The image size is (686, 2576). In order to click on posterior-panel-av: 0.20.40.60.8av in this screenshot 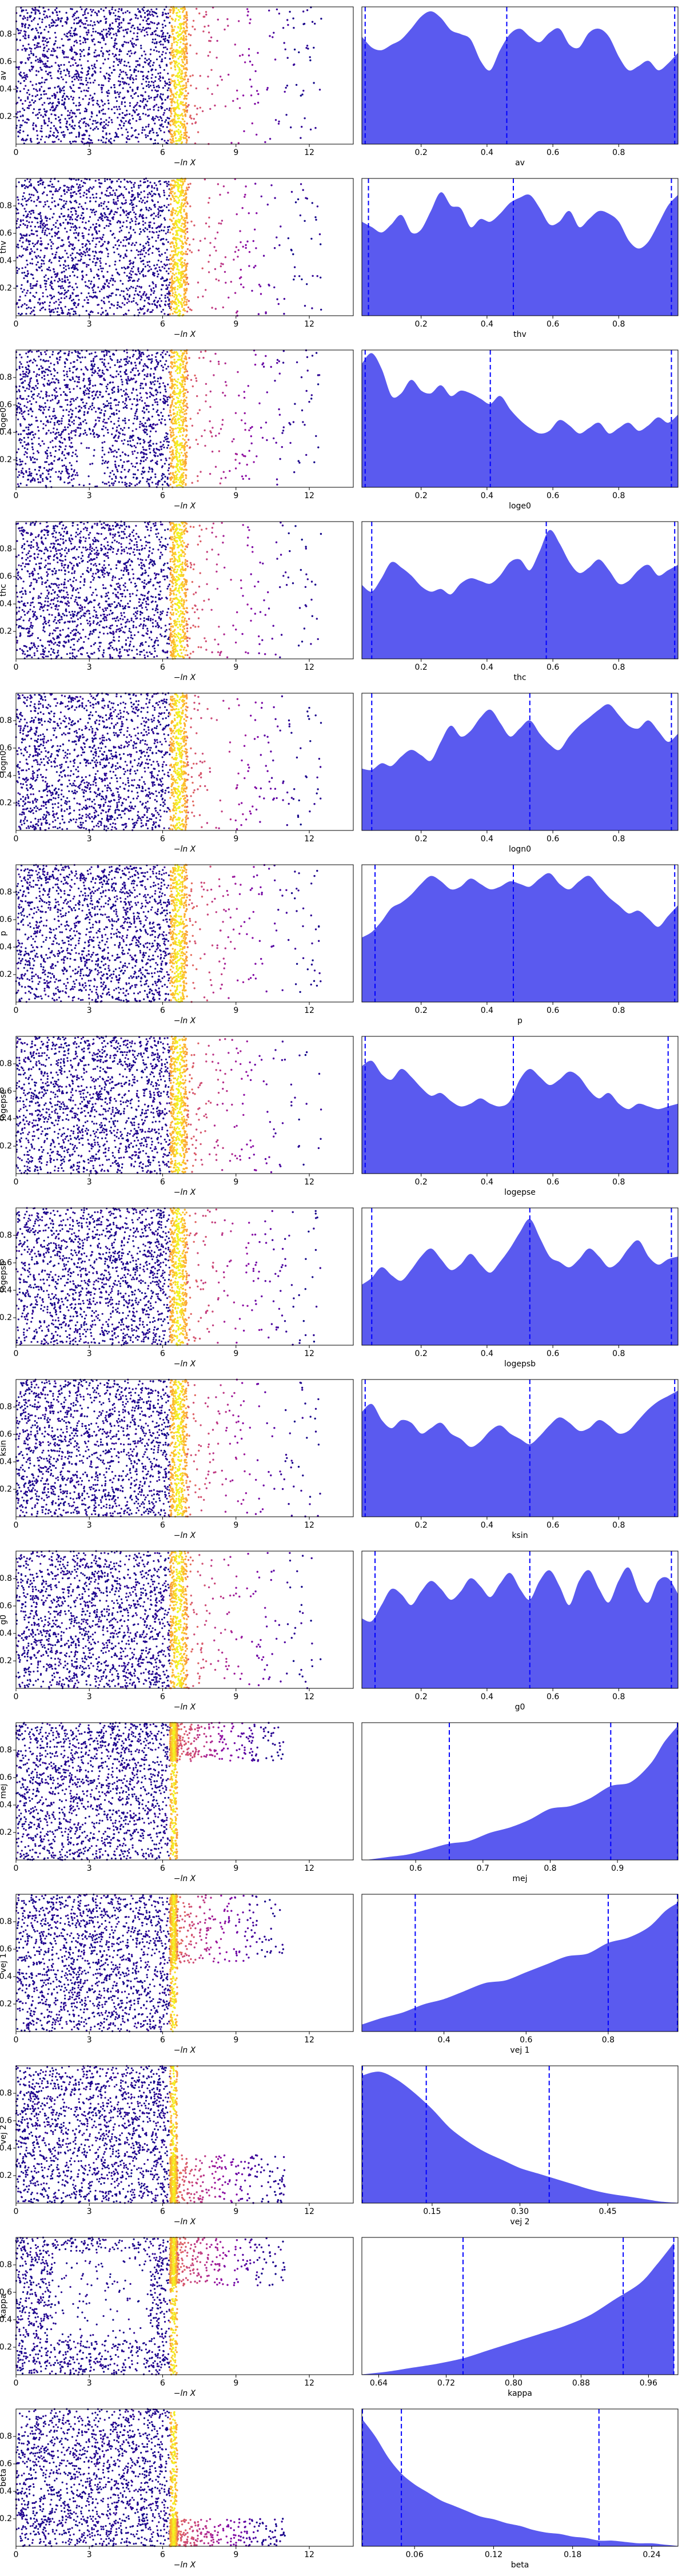, I will do `click(520, 88)`.